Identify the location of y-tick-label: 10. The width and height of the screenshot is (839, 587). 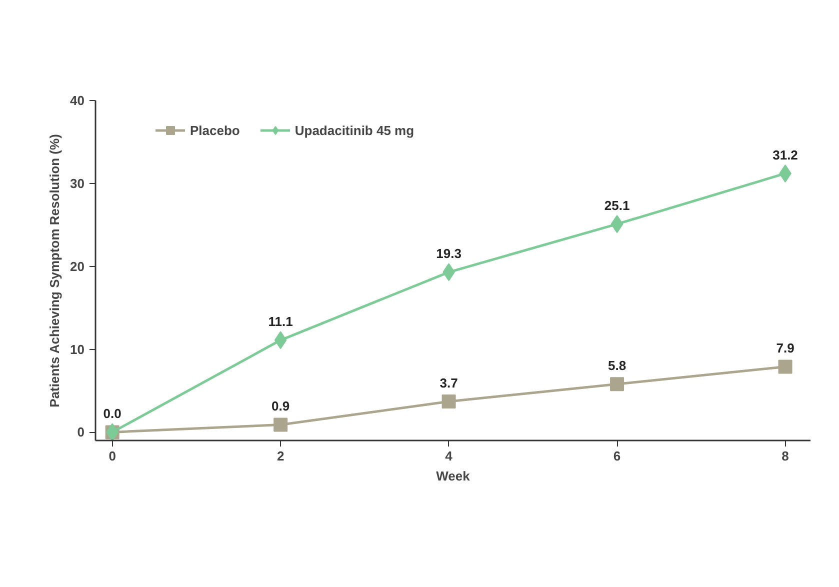
(77, 349).